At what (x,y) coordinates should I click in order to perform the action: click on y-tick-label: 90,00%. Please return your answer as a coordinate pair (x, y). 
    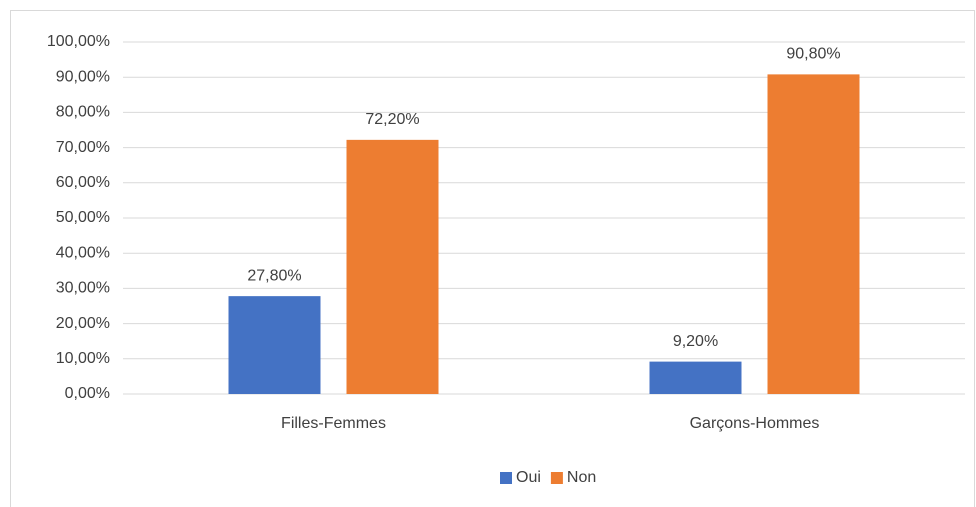
    Looking at the image, I should click on (83, 76).